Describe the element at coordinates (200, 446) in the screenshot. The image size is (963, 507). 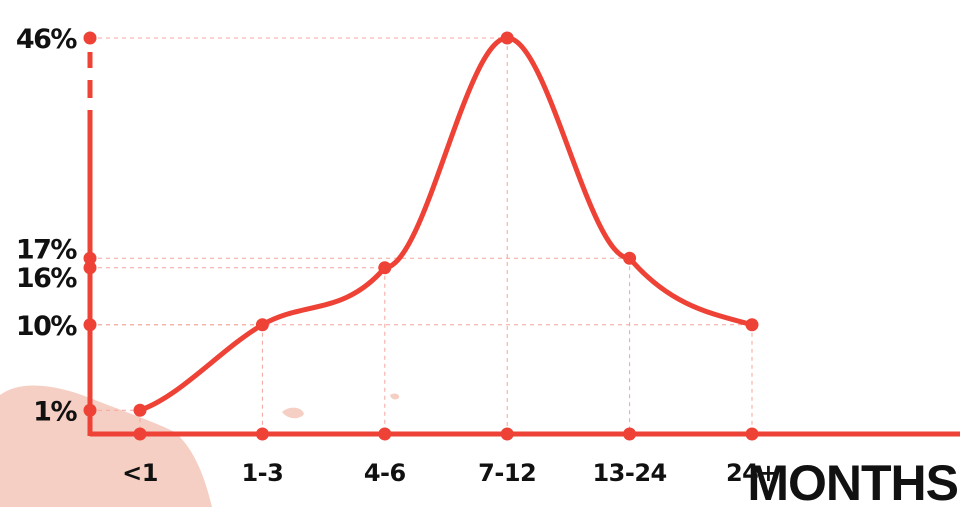
I see `background-splash` at that location.